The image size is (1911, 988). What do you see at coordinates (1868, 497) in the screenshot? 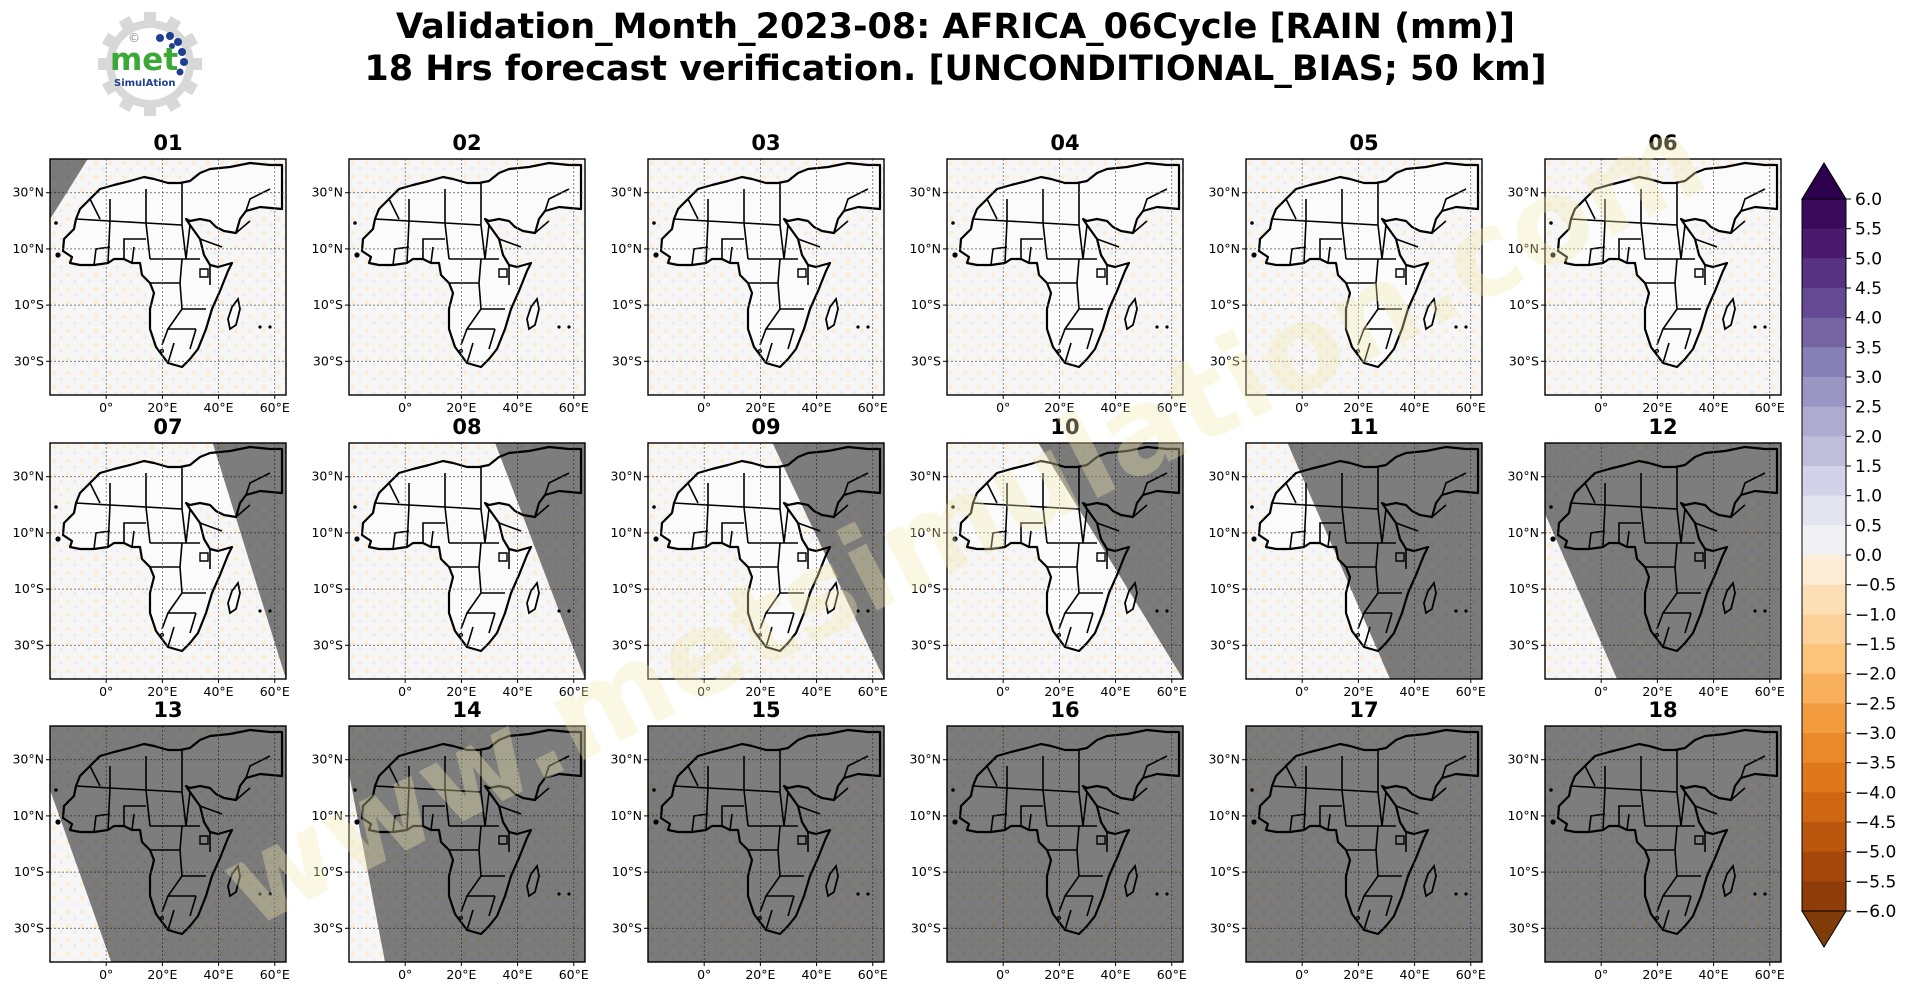
I see `colorbar-tick-label: 1.0` at bounding box center [1868, 497].